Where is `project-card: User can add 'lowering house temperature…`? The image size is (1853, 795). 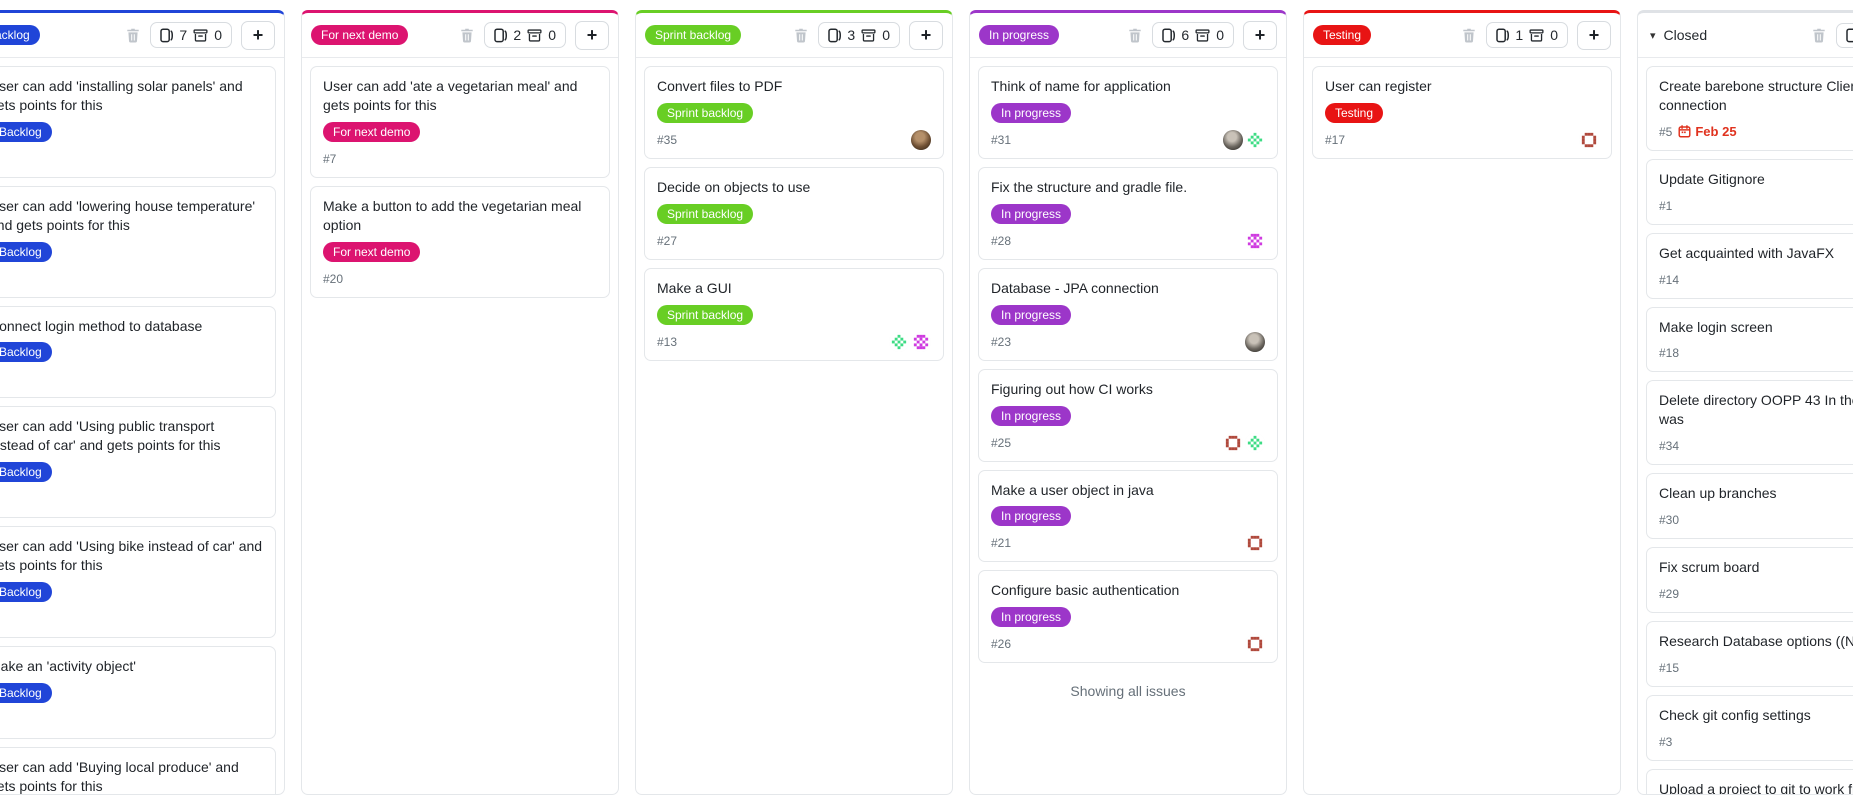 project-card: User can add 'lowering house temperature… is located at coordinates (138, 241).